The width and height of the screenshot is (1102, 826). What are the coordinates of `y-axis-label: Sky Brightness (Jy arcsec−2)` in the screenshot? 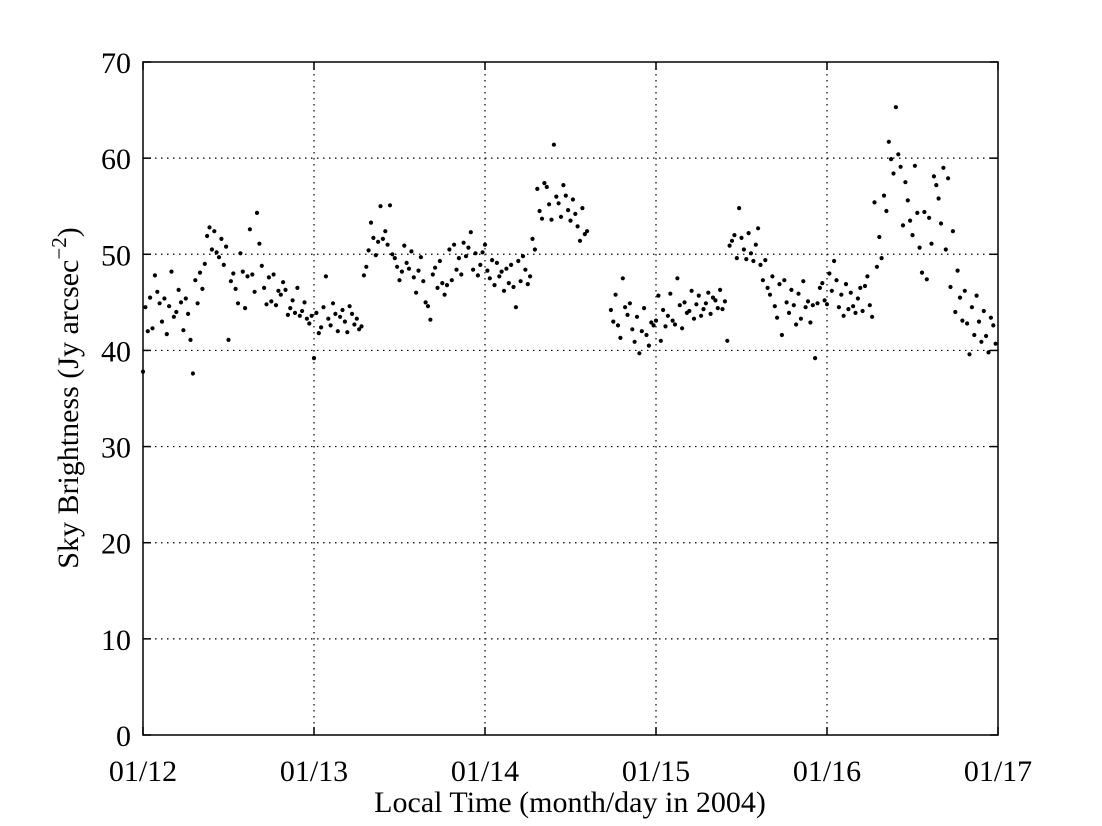 It's located at (66, 397).